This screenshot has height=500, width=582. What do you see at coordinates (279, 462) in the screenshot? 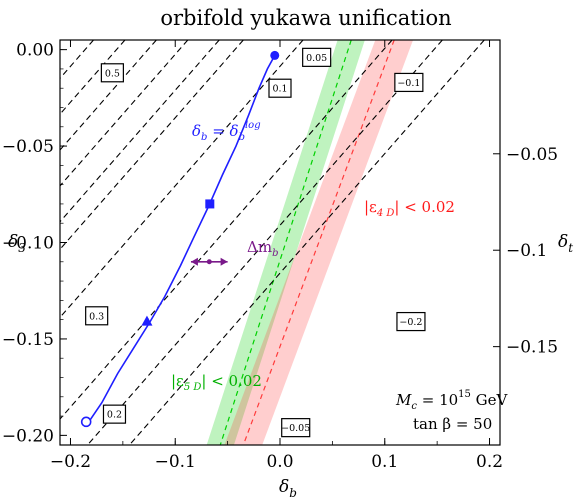
I see `x-tick-label-2: 0.0` at bounding box center [279, 462].